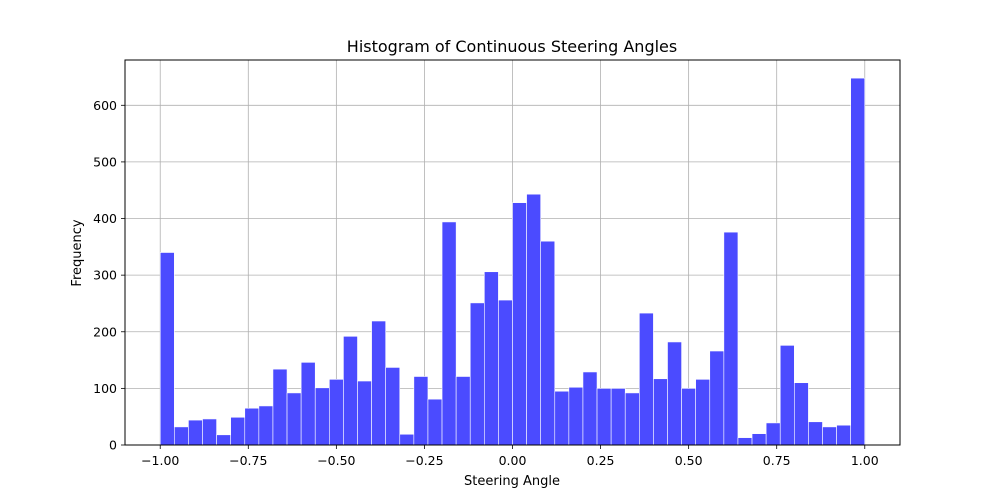 The width and height of the screenshot is (1000, 500). Describe the element at coordinates (77, 252) in the screenshot. I see `y-axis-label: Frequency` at that location.